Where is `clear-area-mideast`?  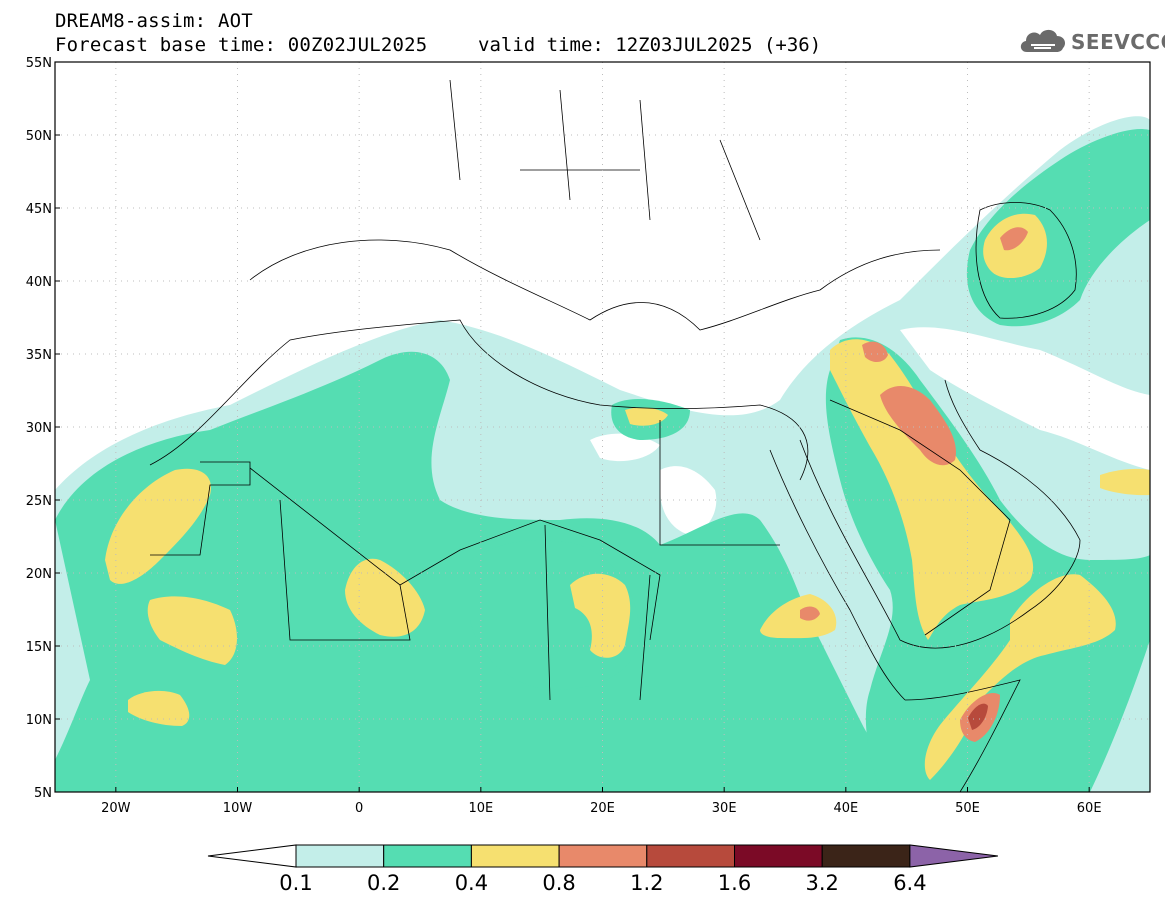 clear-area-mideast is located at coordinates (1025, 398).